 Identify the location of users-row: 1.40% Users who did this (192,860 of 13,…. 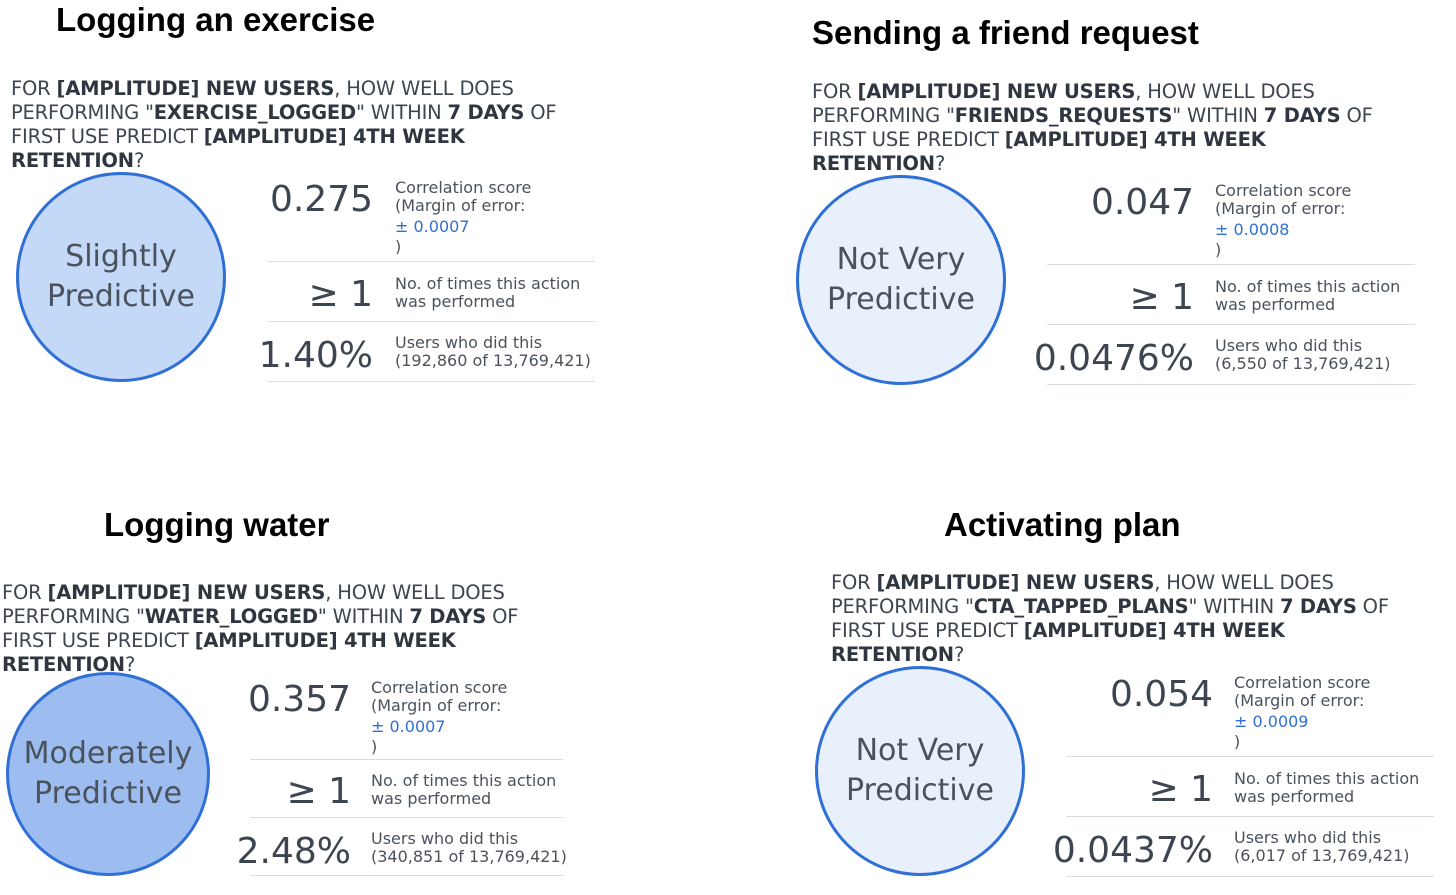
(427, 352).